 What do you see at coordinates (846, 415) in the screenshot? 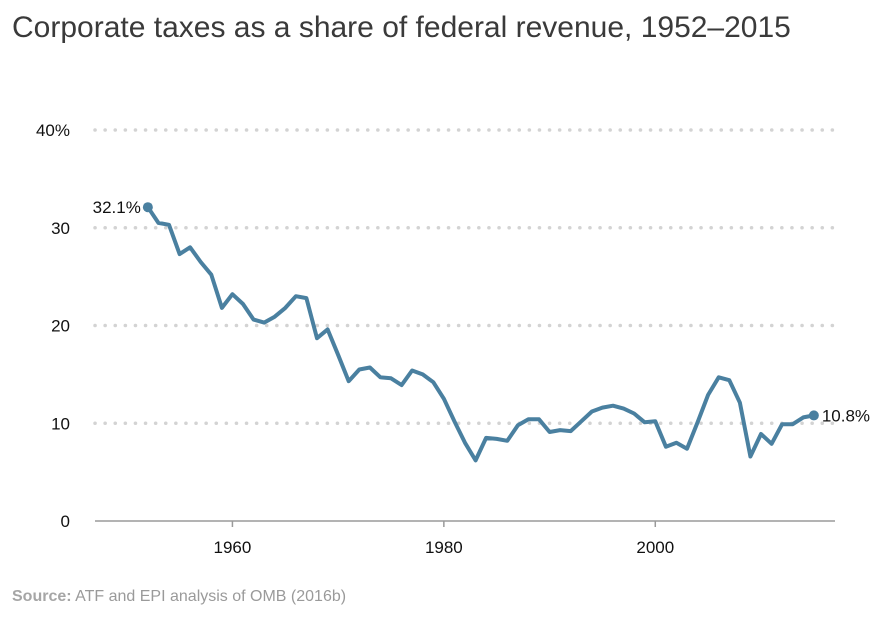
I see `annotation-label: 10.8%` at bounding box center [846, 415].